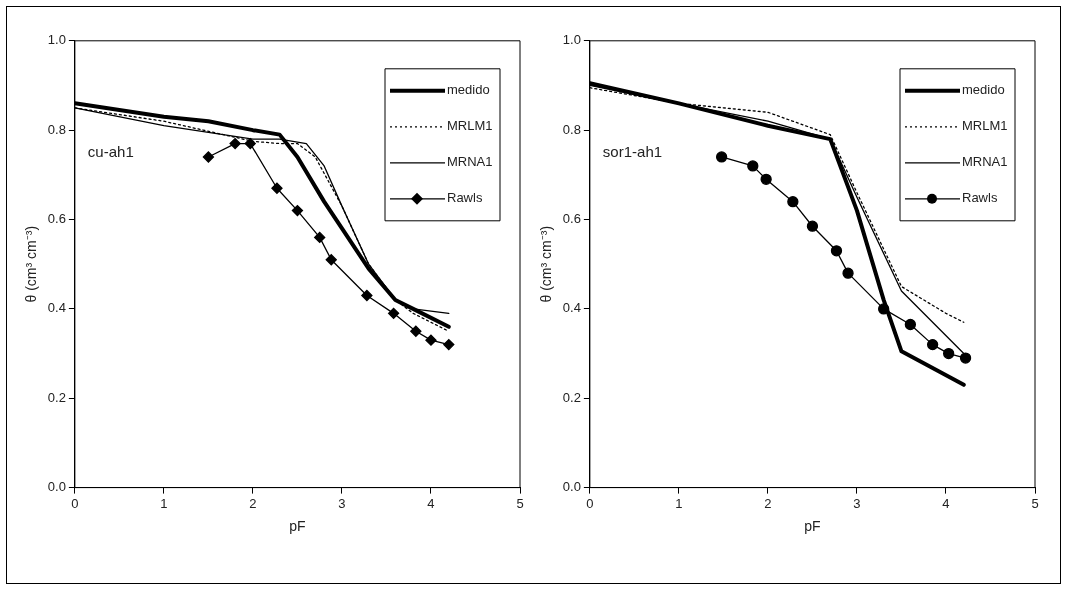 Image resolution: width=1069 pixels, height=590 pixels. What do you see at coordinates (110, 151) in the screenshot?
I see `annotation: cu-ah1` at bounding box center [110, 151].